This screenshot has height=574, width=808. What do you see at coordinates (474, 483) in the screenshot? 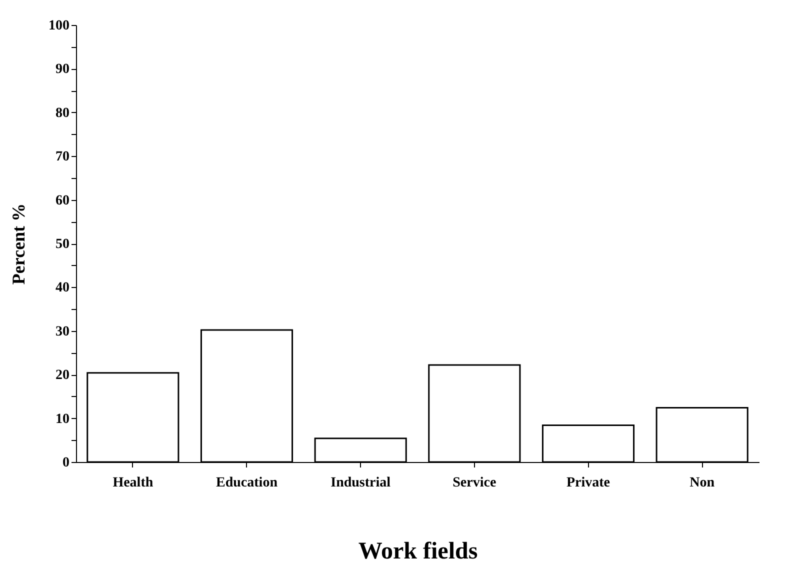
I see `x-tick-label: Service` at bounding box center [474, 483].